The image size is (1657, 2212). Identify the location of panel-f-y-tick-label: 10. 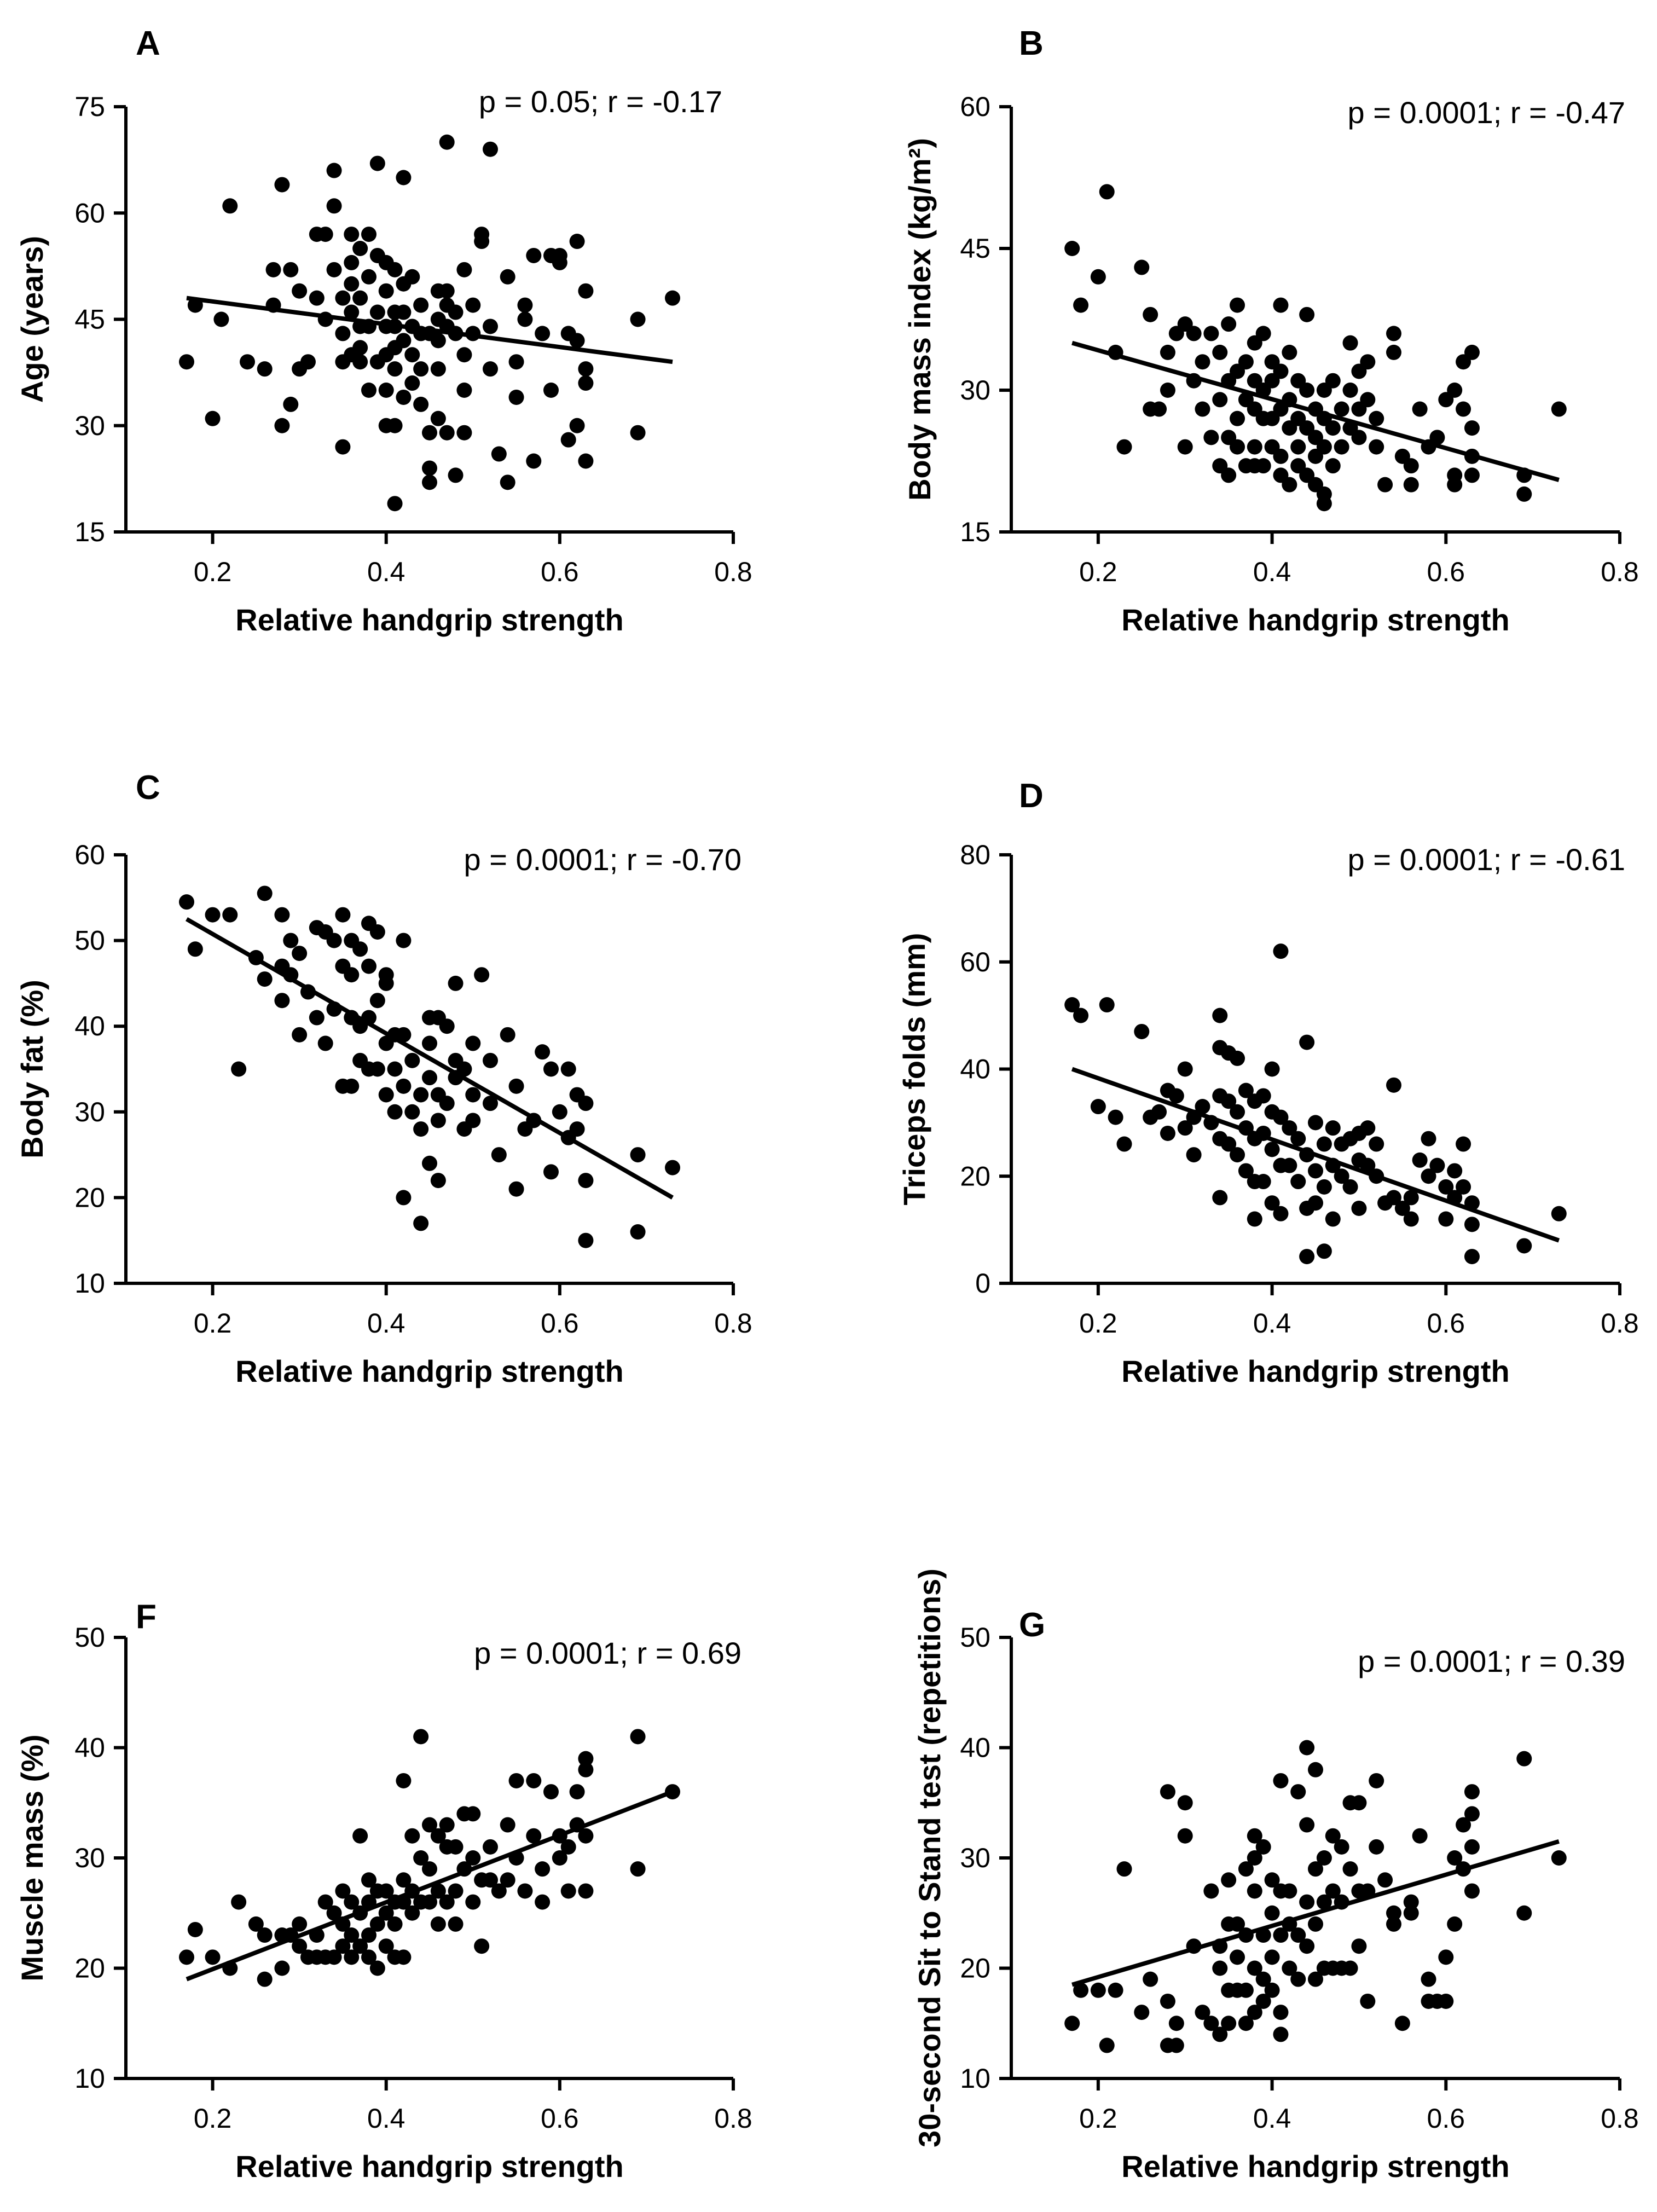
(89, 2078).